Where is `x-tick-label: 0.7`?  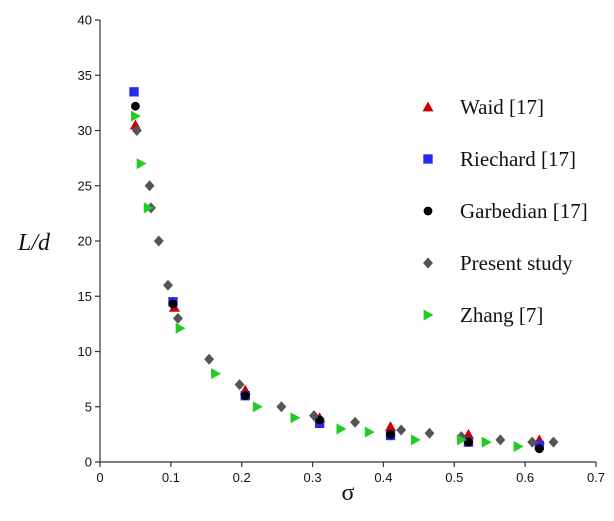
x-tick-label: 0.7 is located at coordinates (596, 477).